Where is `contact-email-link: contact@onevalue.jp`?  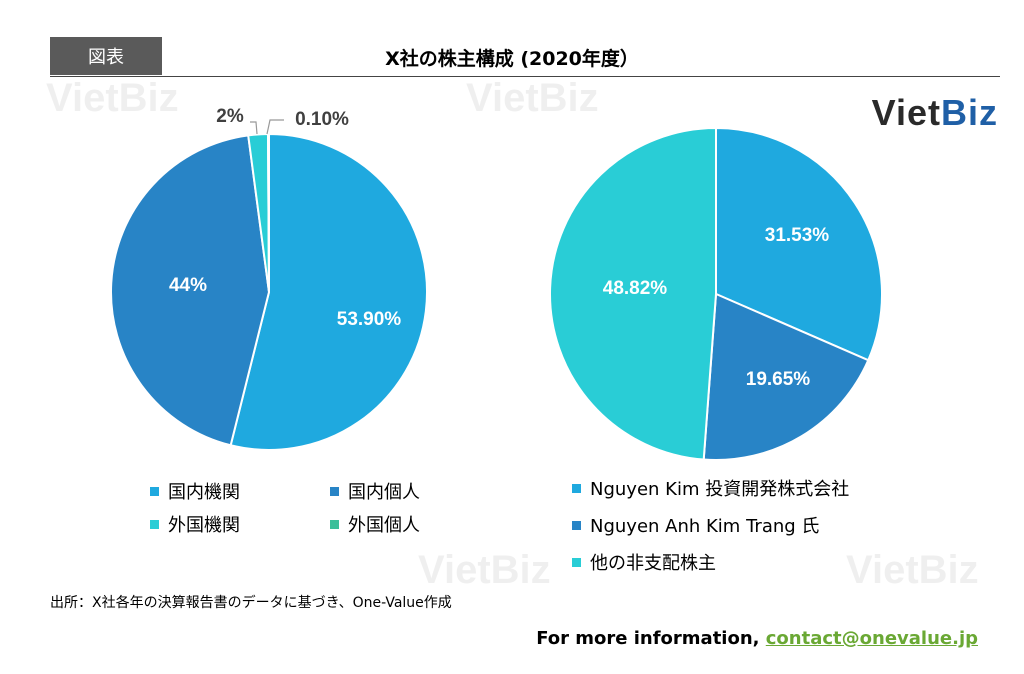 contact-email-link: contact@onevalue.jp is located at coordinates (871, 638).